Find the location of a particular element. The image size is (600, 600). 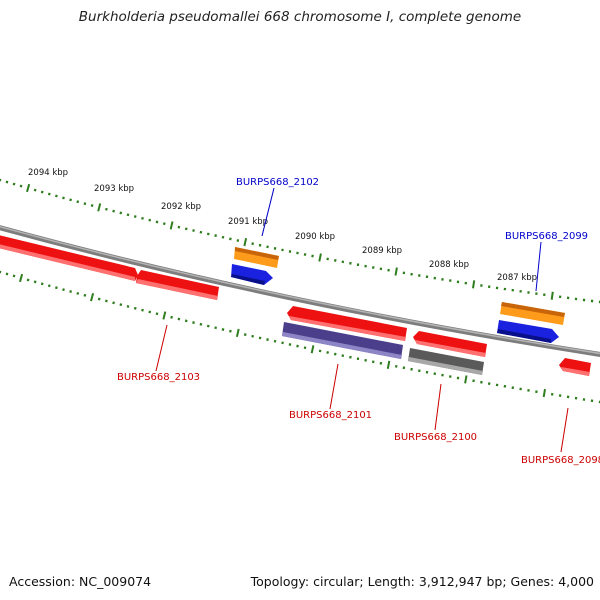

feature-label: BURPS668_2098 is located at coordinates (560, 460).